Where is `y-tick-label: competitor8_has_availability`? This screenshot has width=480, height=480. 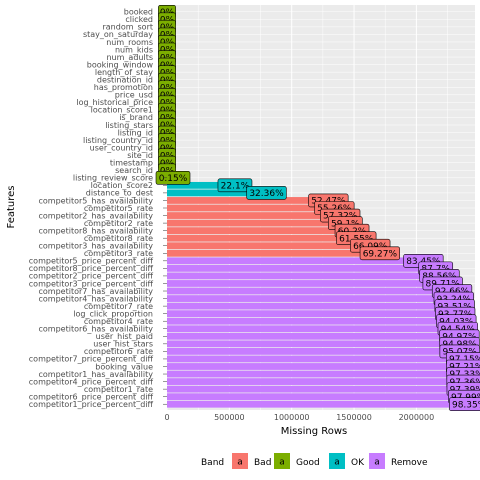
y-tick-label: competitor8_has_availability is located at coordinates (96, 230).